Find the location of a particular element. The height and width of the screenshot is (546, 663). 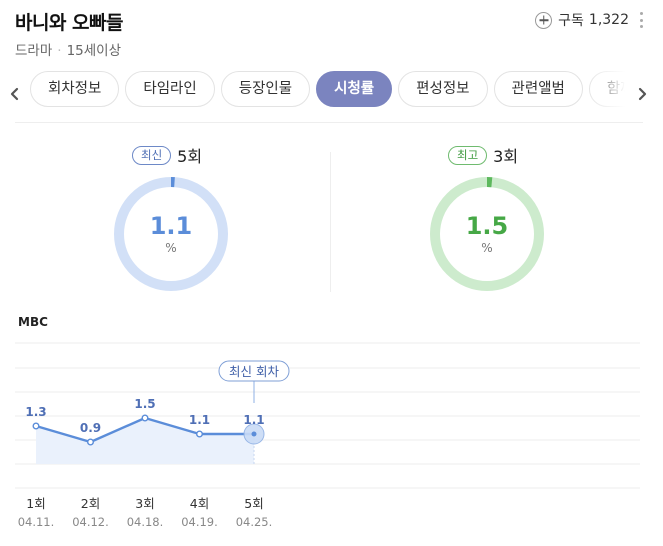

data-label: 1.5 is located at coordinates (144, 404).